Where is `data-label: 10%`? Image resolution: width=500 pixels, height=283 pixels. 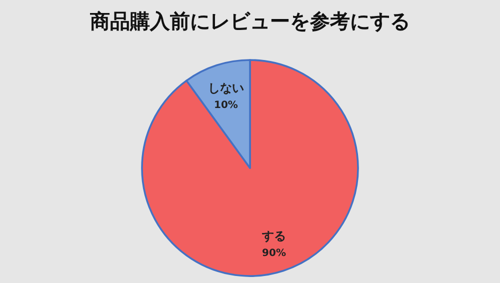
data-label: 10% is located at coordinates (226, 106).